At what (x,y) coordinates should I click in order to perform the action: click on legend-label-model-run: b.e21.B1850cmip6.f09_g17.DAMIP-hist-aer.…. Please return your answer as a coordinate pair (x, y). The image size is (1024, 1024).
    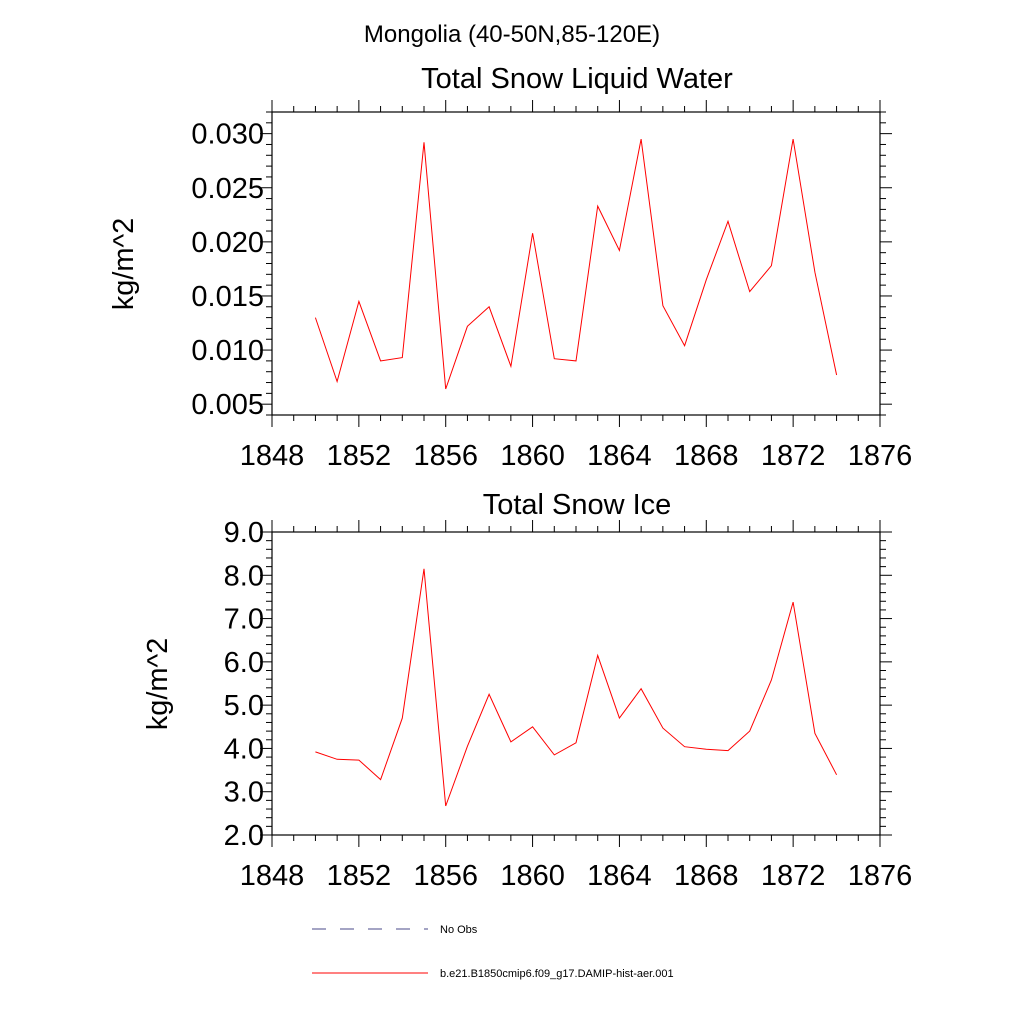
    Looking at the image, I should click on (557, 974).